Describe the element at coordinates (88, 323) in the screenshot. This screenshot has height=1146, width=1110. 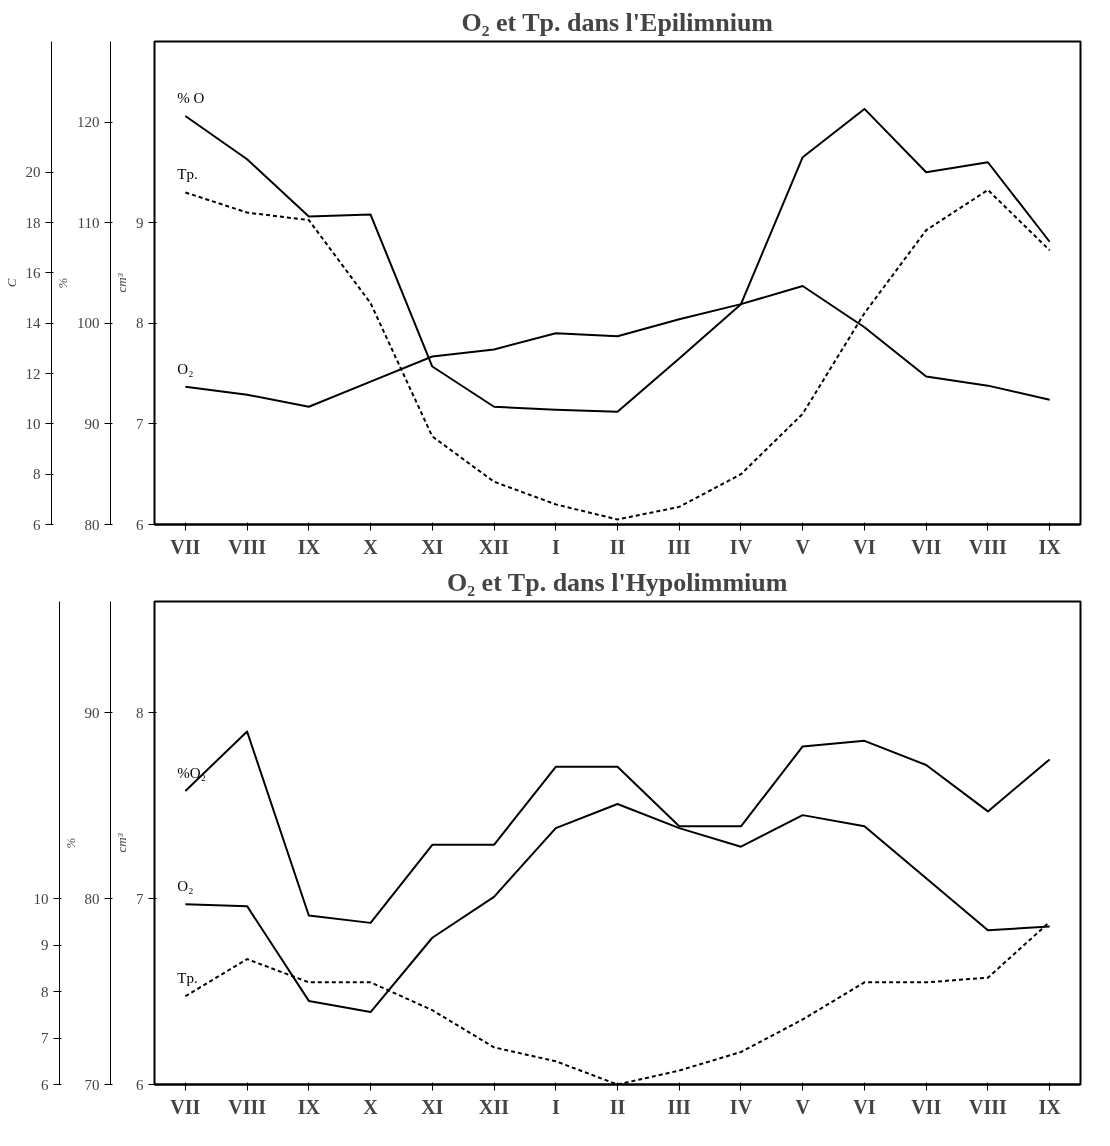
I see `y2-tick-label: 100` at that location.